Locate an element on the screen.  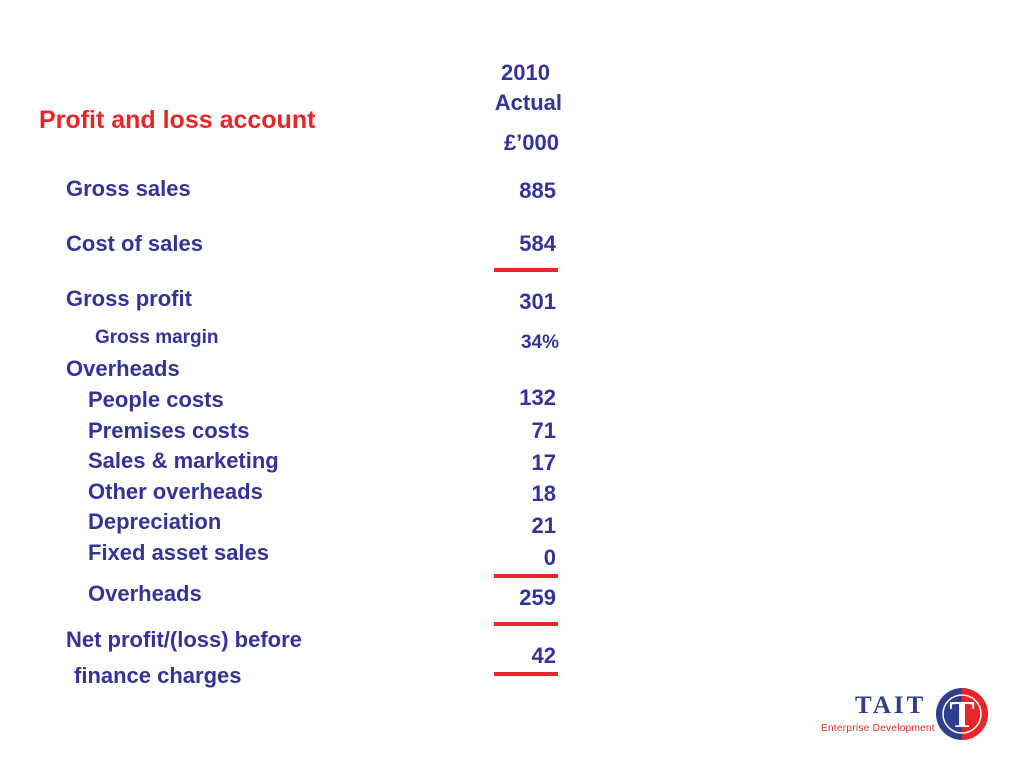
row-value-gross-sales: 885 is located at coordinates (537, 190).